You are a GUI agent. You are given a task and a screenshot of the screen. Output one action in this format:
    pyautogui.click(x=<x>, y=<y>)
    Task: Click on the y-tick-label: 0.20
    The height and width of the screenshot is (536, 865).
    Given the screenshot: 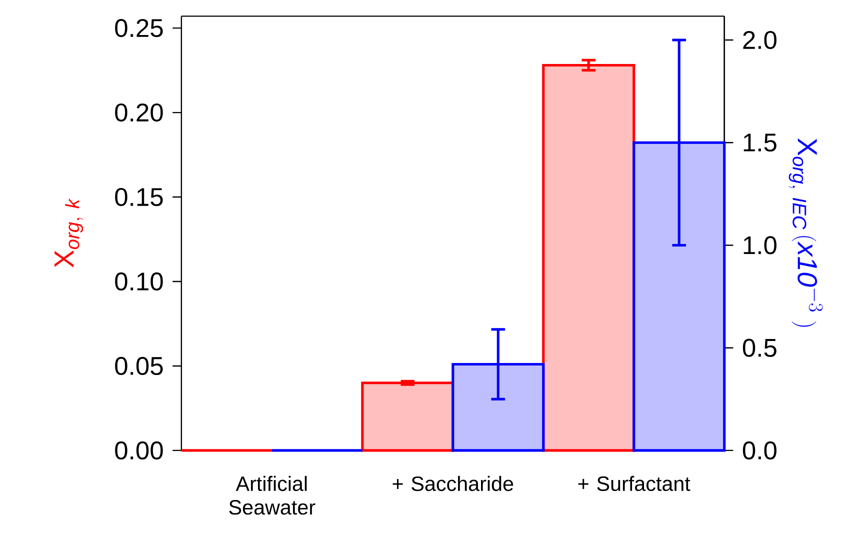 What is the action you would take?
    pyautogui.click(x=139, y=112)
    